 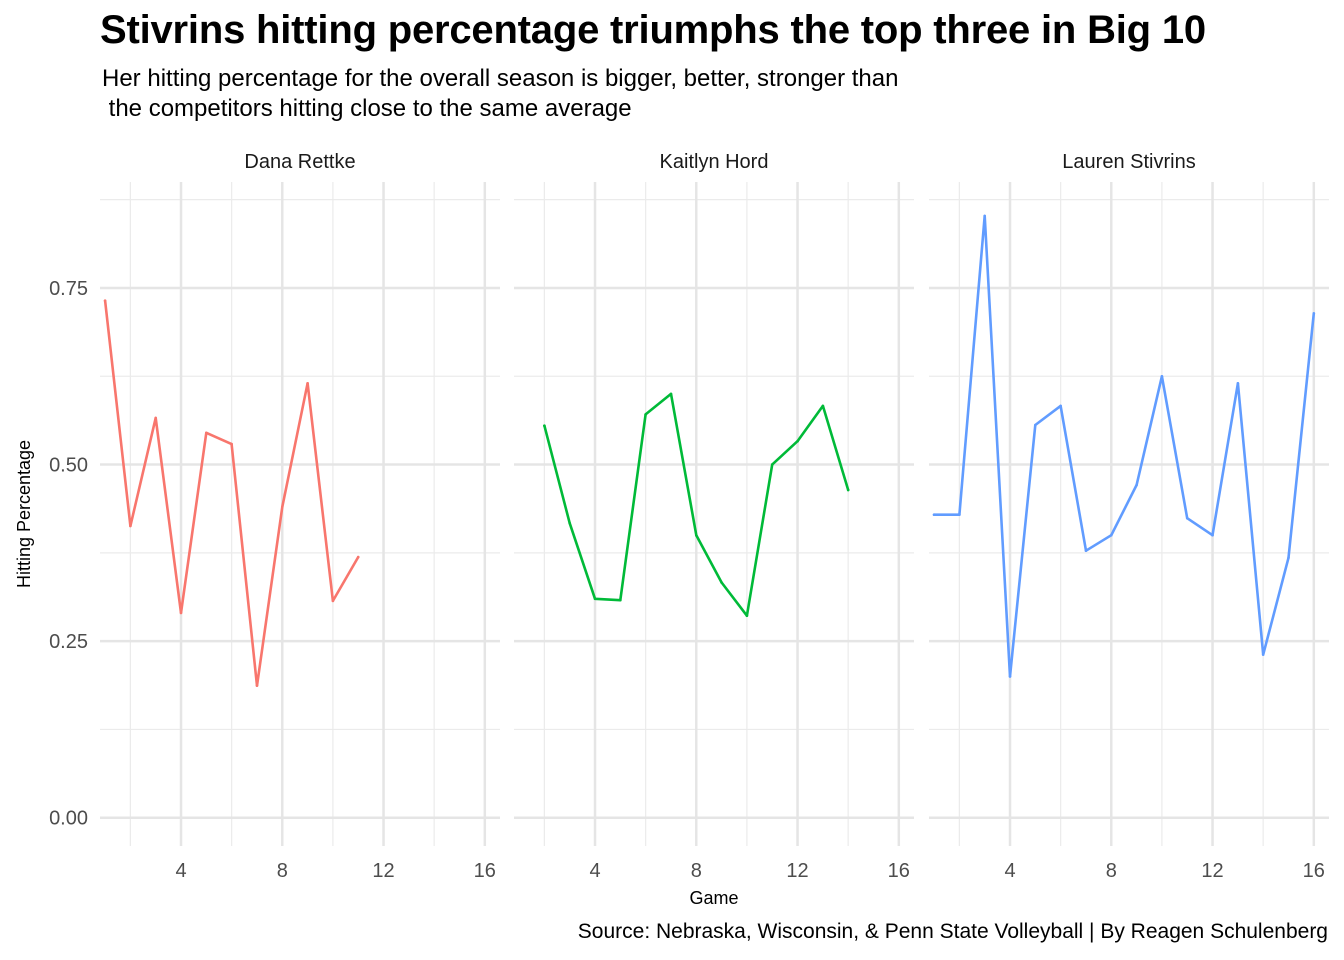 What do you see at coordinates (24, 514) in the screenshot?
I see `y-axis-title: Hitting Percentage` at bounding box center [24, 514].